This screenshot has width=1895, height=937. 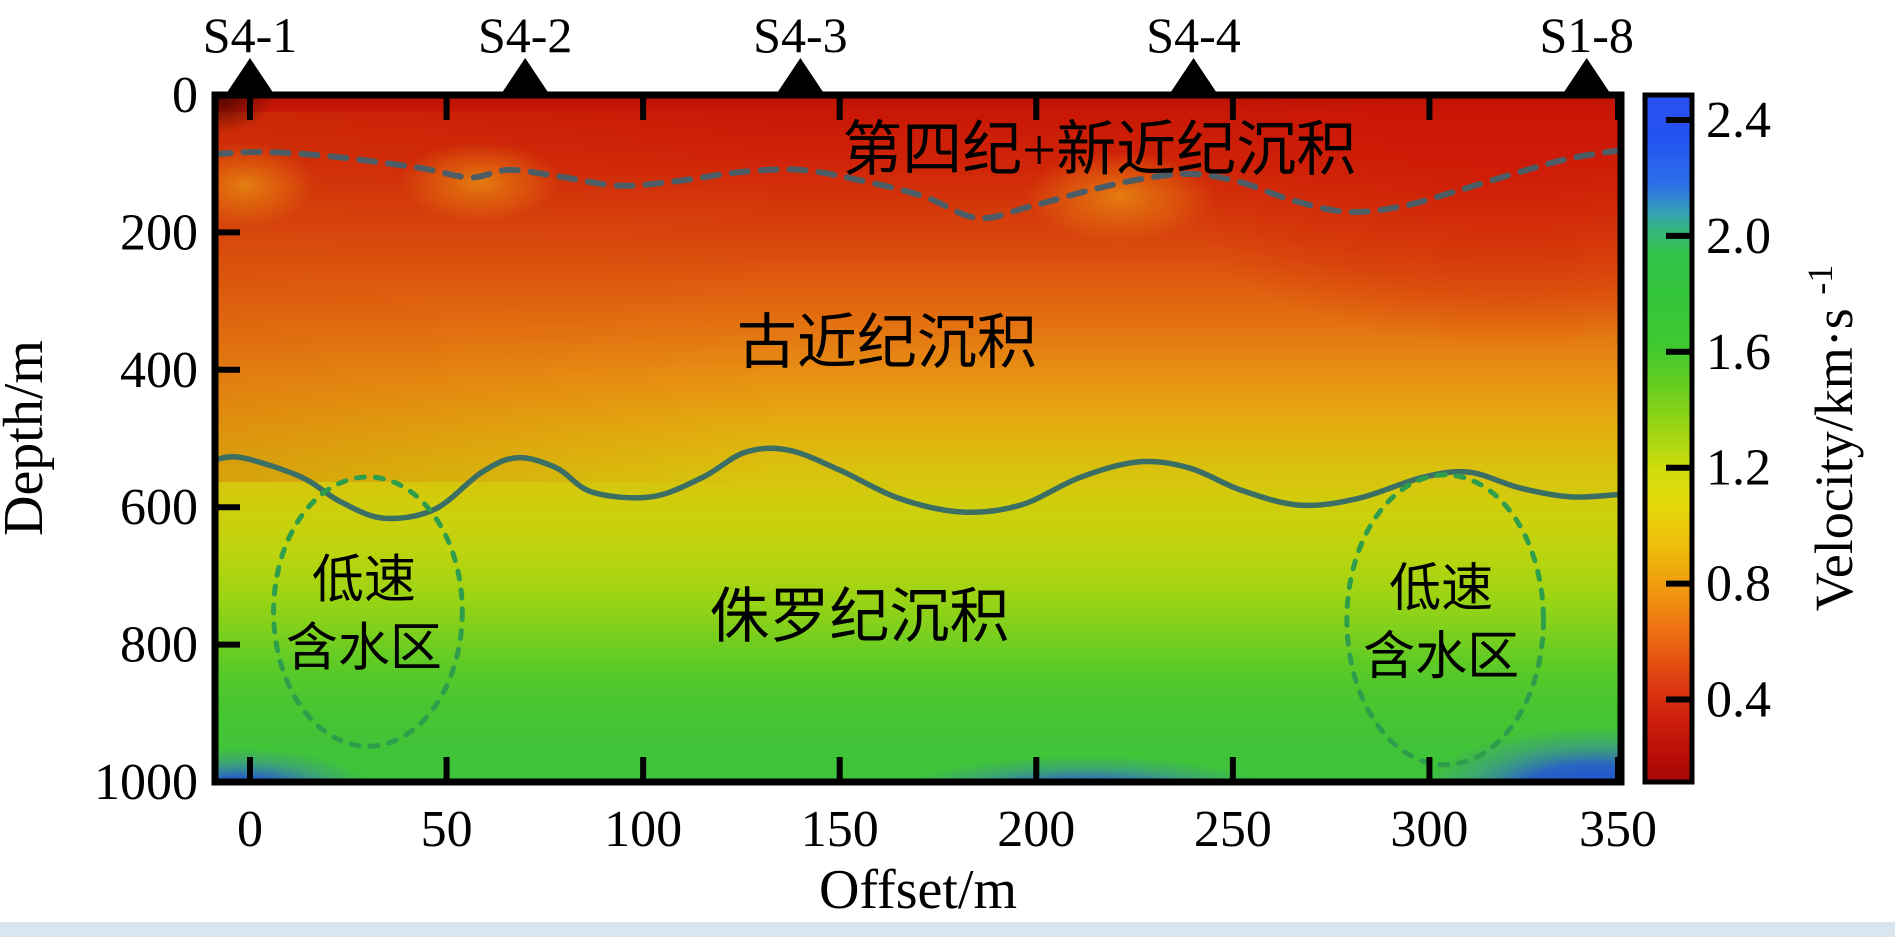 I want to click on y-tick-label: 0, so click(x=185, y=95).